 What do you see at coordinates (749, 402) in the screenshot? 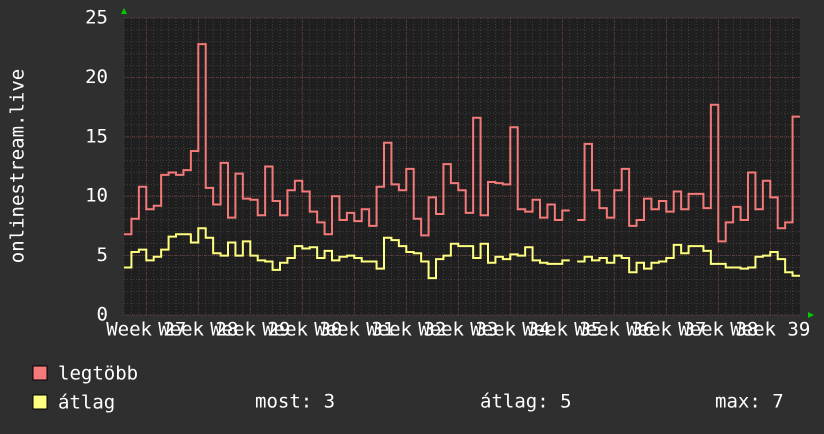
I see `stat-max: max: 7` at bounding box center [749, 402].